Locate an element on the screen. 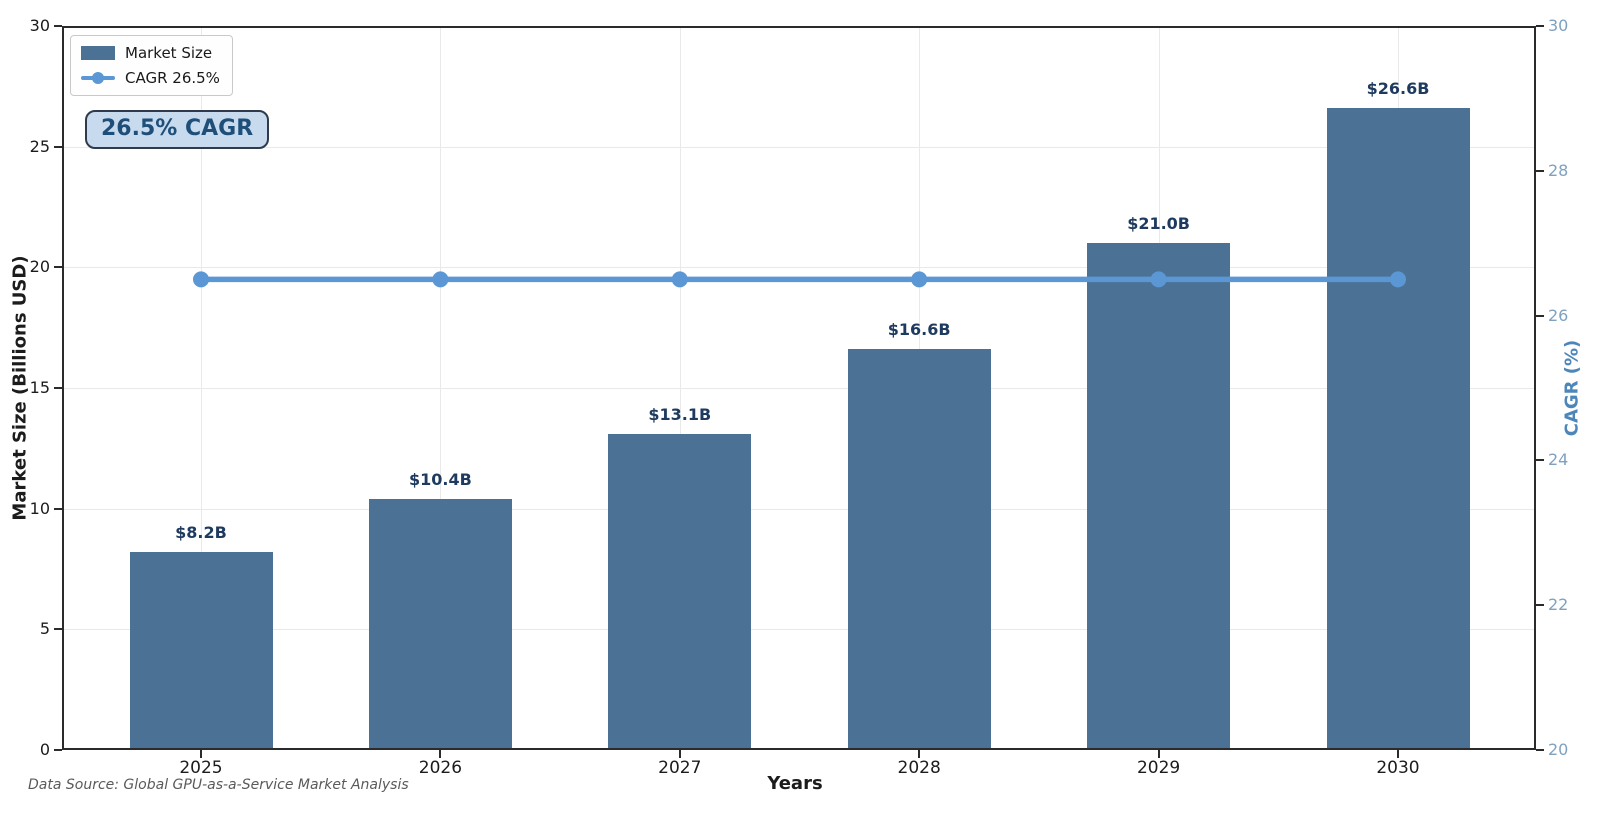  bar-2026 is located at coordinates (440, 624).